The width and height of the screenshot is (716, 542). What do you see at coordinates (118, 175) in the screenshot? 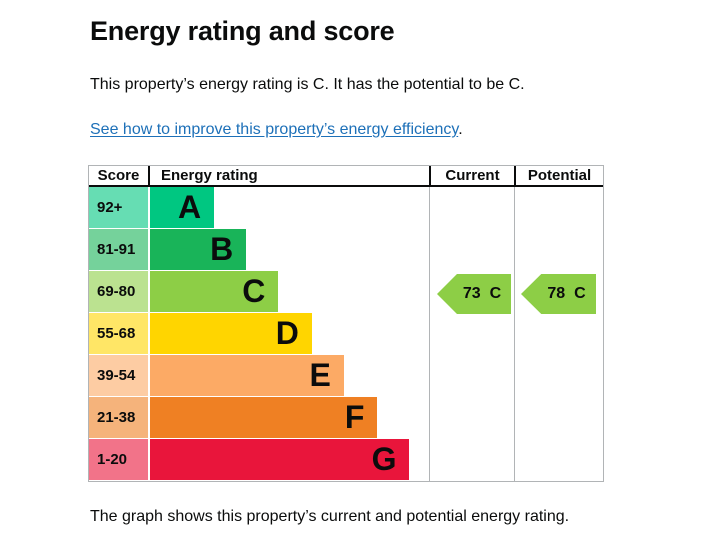
I see `column-header-score: Score` at bounding box center [118, 175].